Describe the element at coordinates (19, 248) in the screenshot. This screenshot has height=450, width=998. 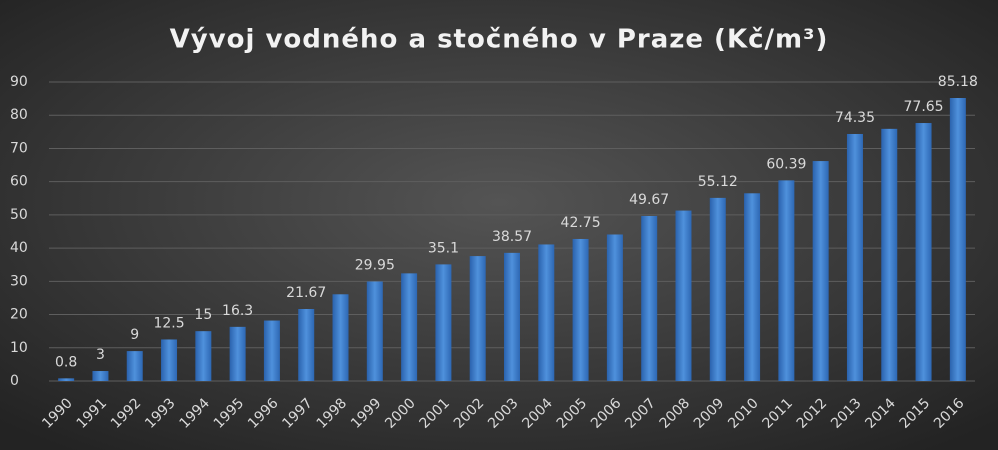
I see `y-tick-label: 40` at that location.